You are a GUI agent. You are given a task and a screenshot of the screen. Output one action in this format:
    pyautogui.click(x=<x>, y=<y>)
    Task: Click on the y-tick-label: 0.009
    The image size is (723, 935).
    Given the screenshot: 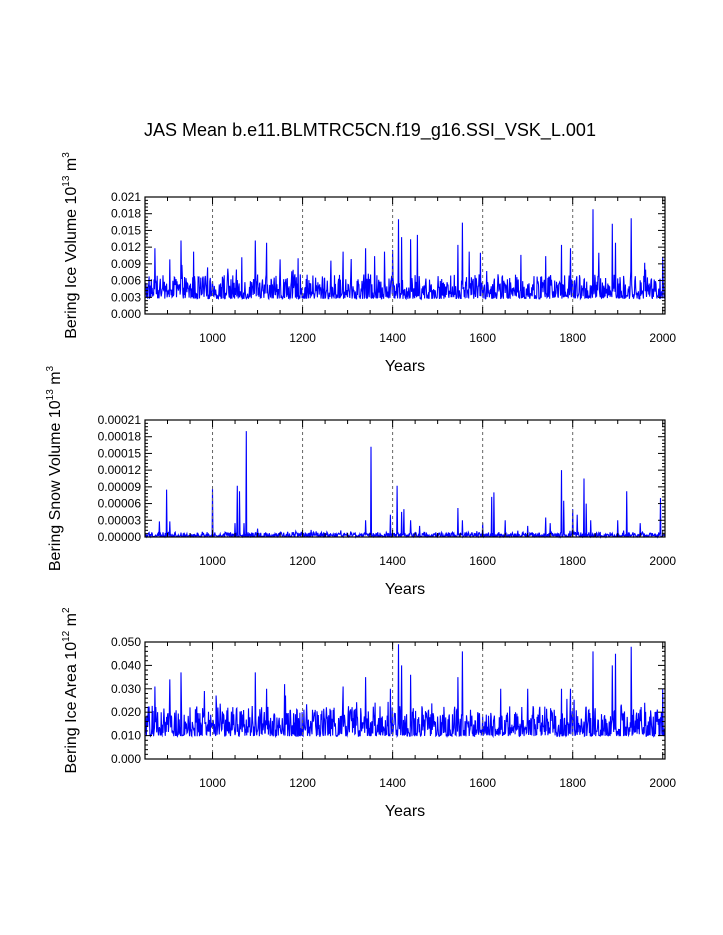 What is the action you would take?
    pyautogui.click(x=126, y=264)
    